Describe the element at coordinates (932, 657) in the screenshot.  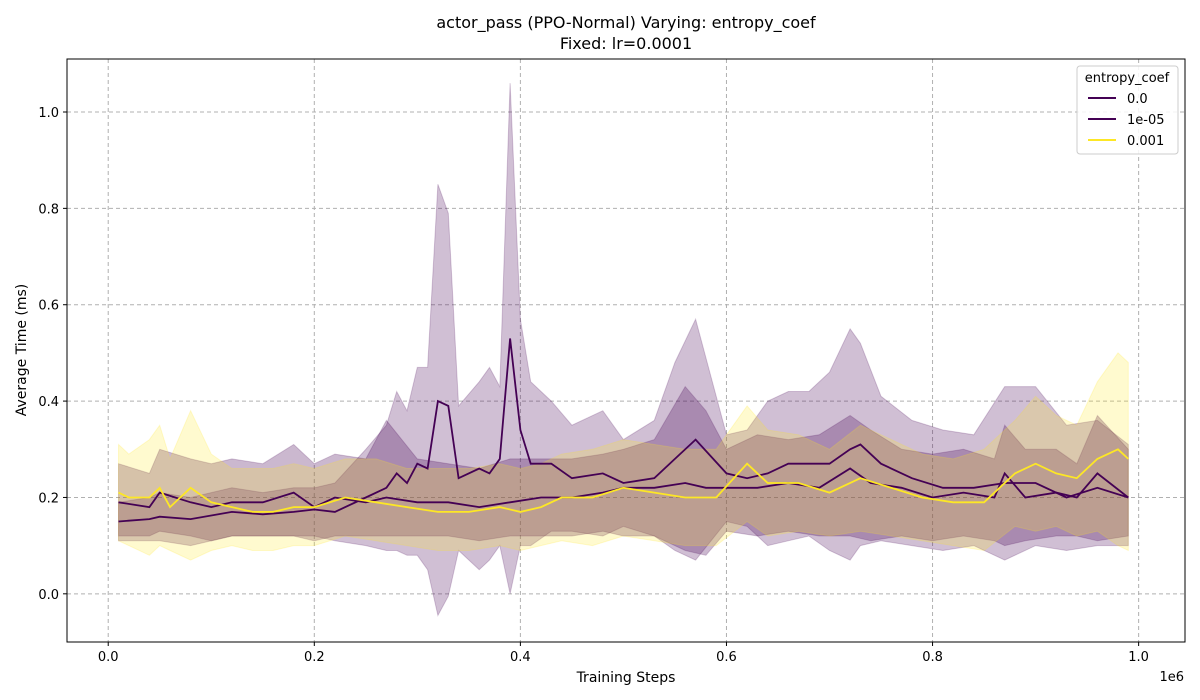
I see `x-tick-label: 0.8` at that location.